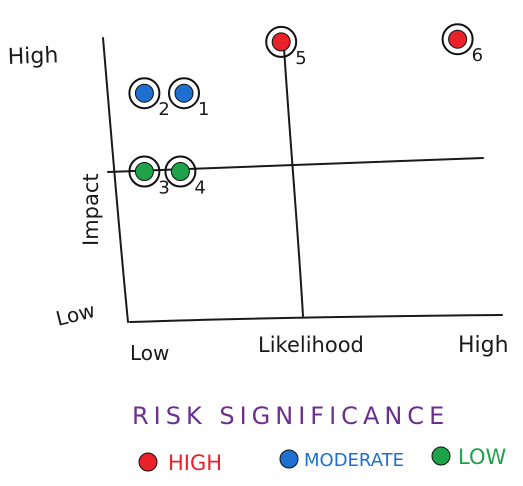 The height and width of the screenshot is (486, 523). What do you see at coordinates (115, 180) in the screenshot?
I see `y-axis-line` at bounding box center [115, 180].